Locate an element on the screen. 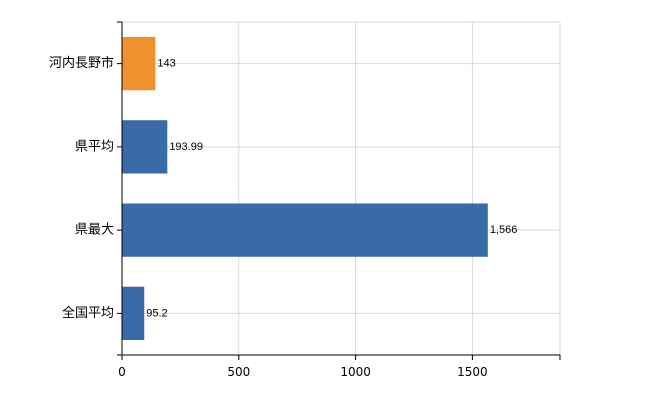 The width and height of the screenshot is (650, 400). x-tick-label: 0 is located at coordinates (122, 372).